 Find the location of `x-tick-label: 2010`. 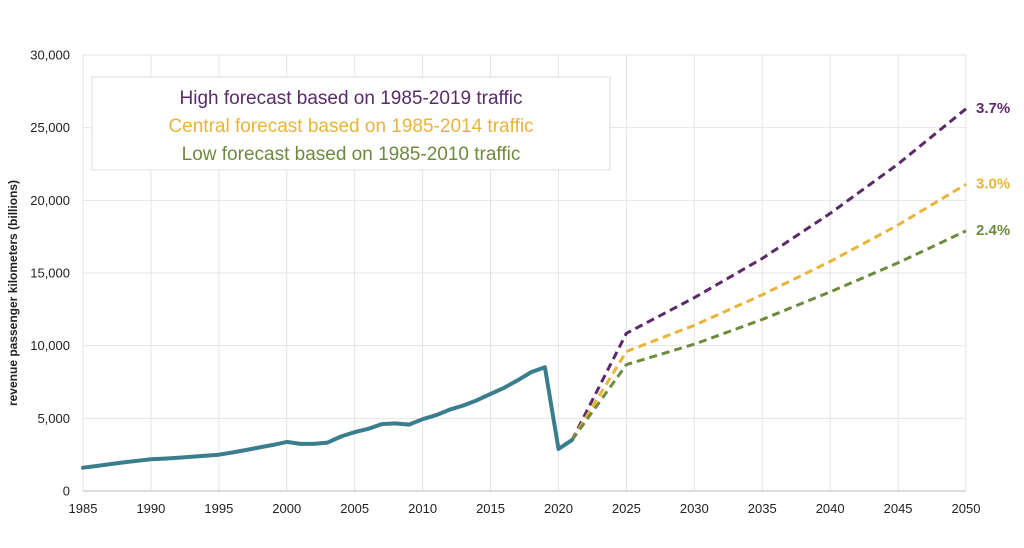

x-tick-label: 2010 is located at coordinates (422, 508).